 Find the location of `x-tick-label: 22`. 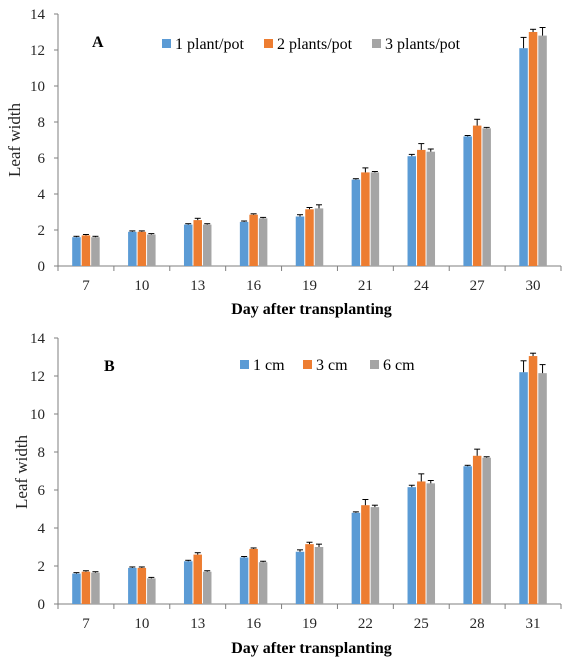

x-tick-label: 22 is located at coordinates (365, 624).